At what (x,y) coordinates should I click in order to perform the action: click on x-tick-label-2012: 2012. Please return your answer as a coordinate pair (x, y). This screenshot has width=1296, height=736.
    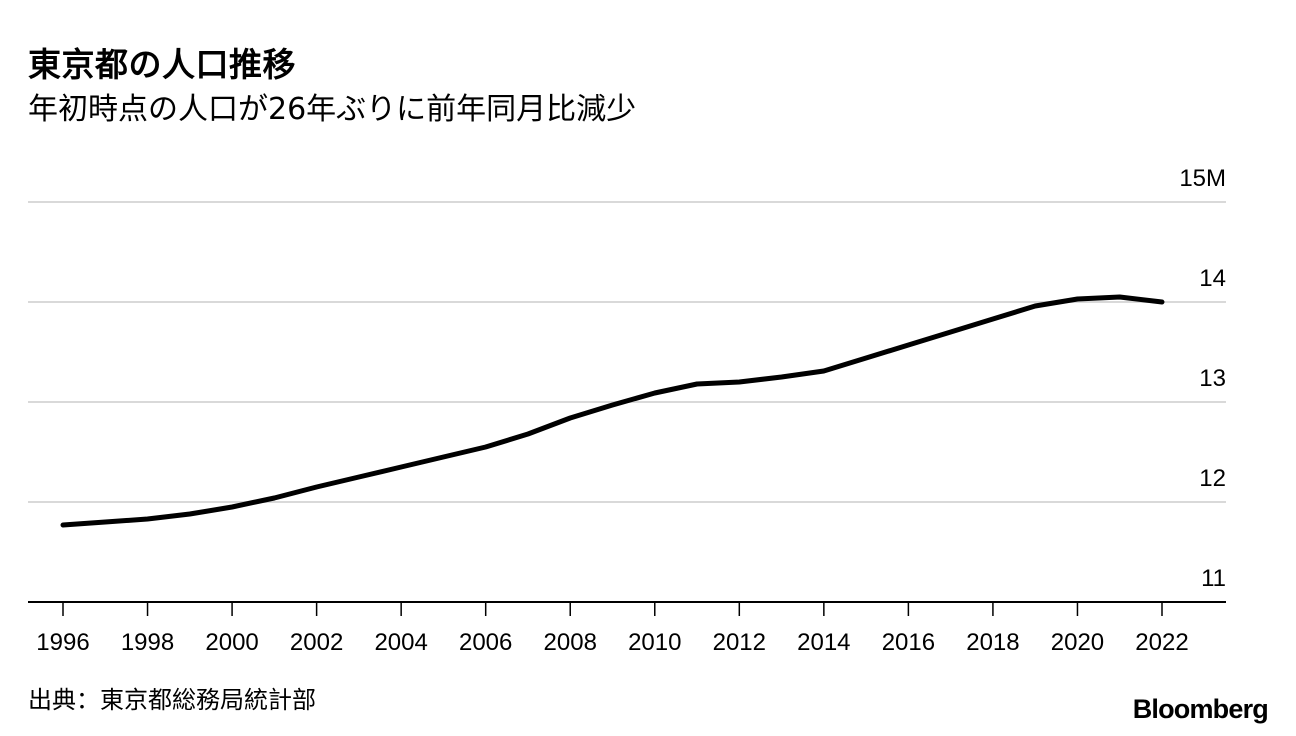
    Looking at the image, I should click on (739, 642).